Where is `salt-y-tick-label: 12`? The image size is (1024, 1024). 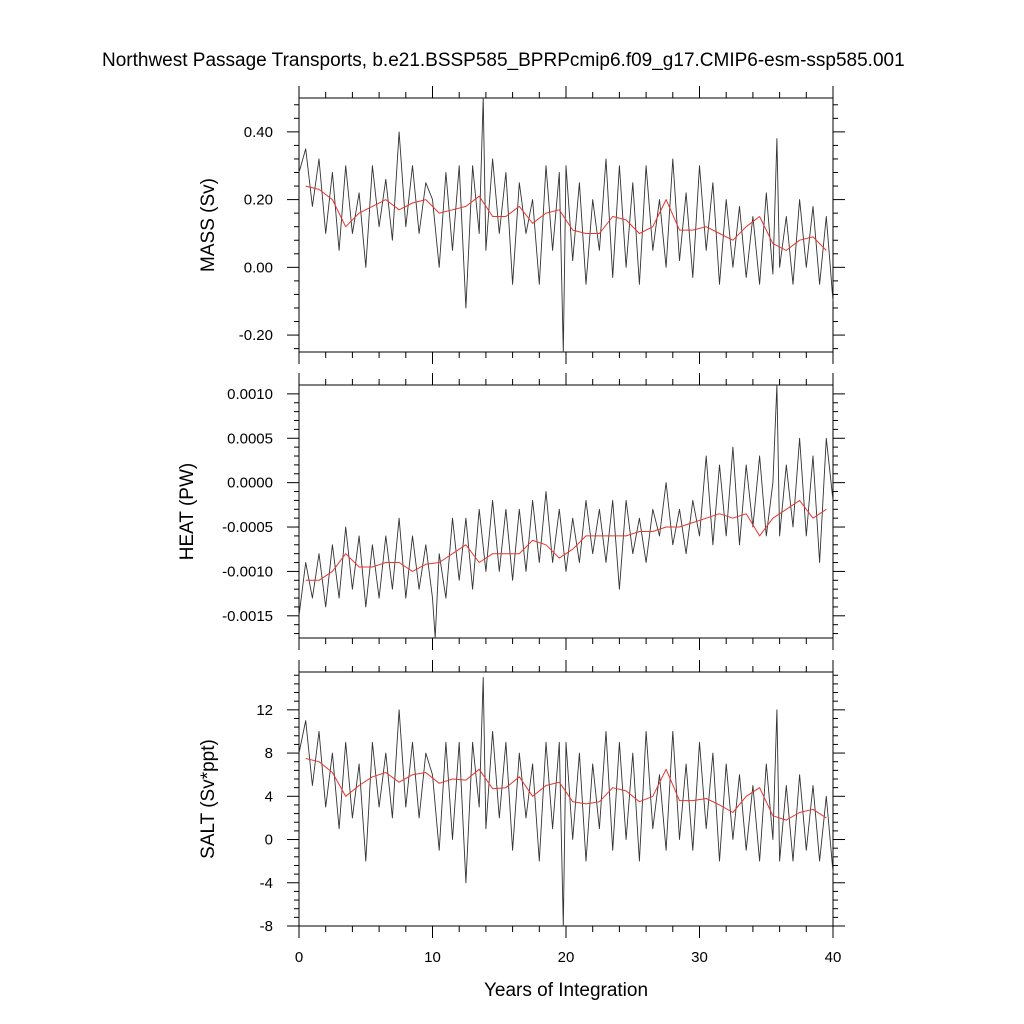
salt-y-tick-label: 12 is located at coordinates (264, 710).